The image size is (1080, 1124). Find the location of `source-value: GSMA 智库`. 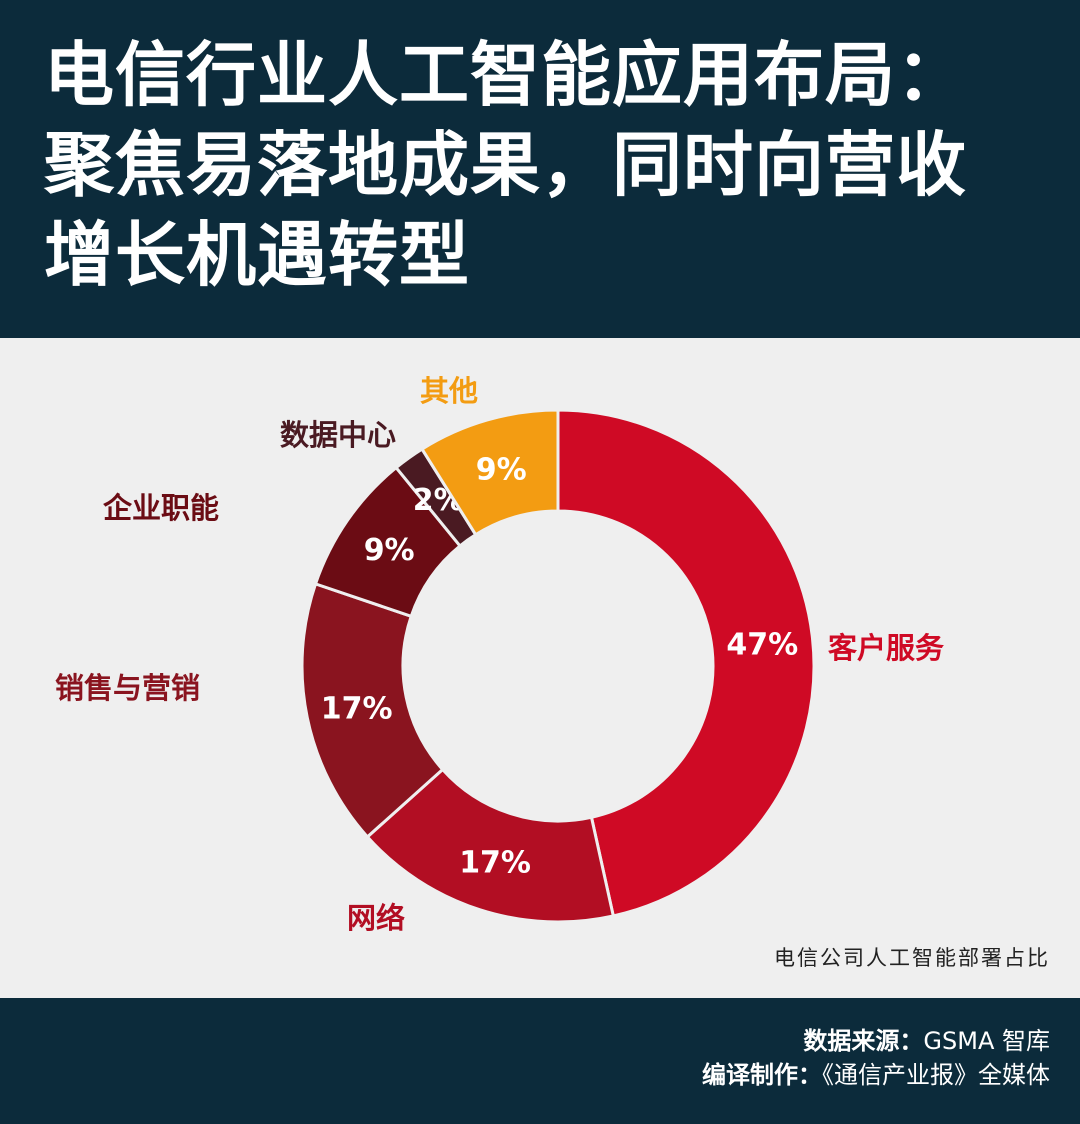

source-value: GSMA 智库 is located at coordinates (986, 1041).